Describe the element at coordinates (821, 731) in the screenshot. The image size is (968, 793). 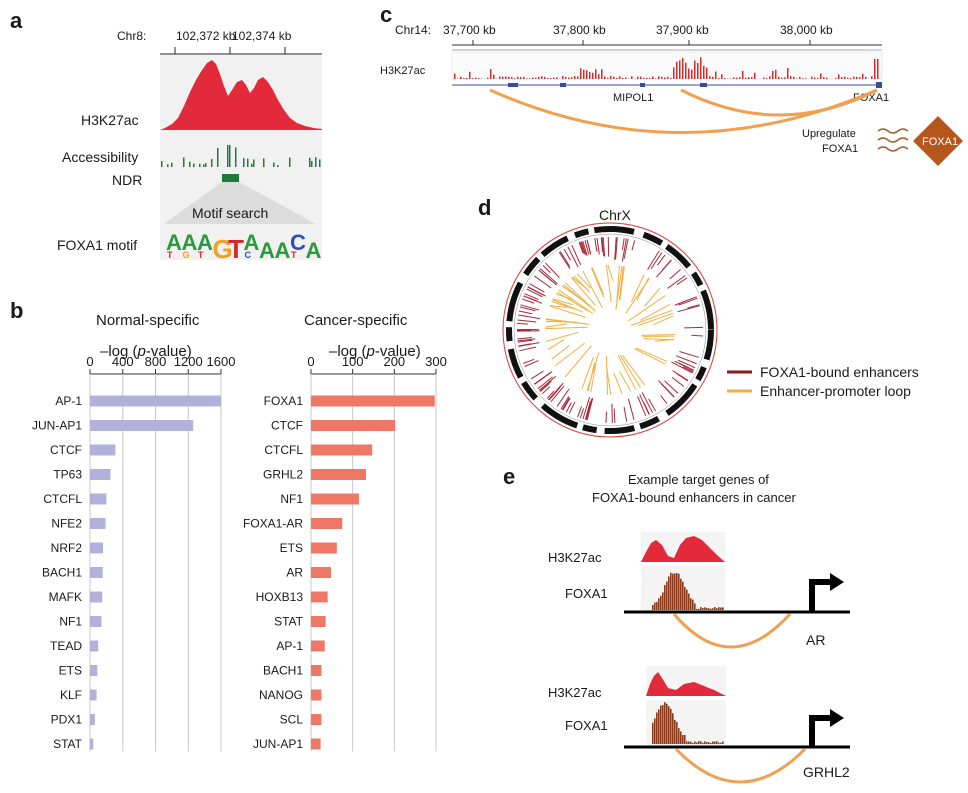
I see `tss-arrow-icon` at that location.